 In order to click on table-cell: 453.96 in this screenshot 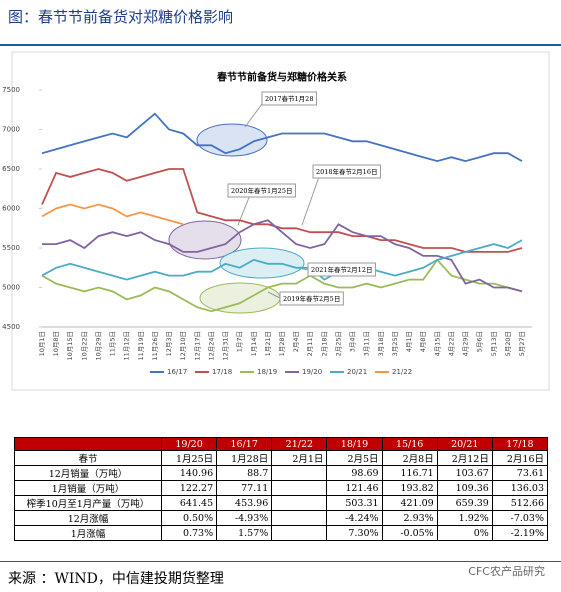, I will do `click(244, 503)`.